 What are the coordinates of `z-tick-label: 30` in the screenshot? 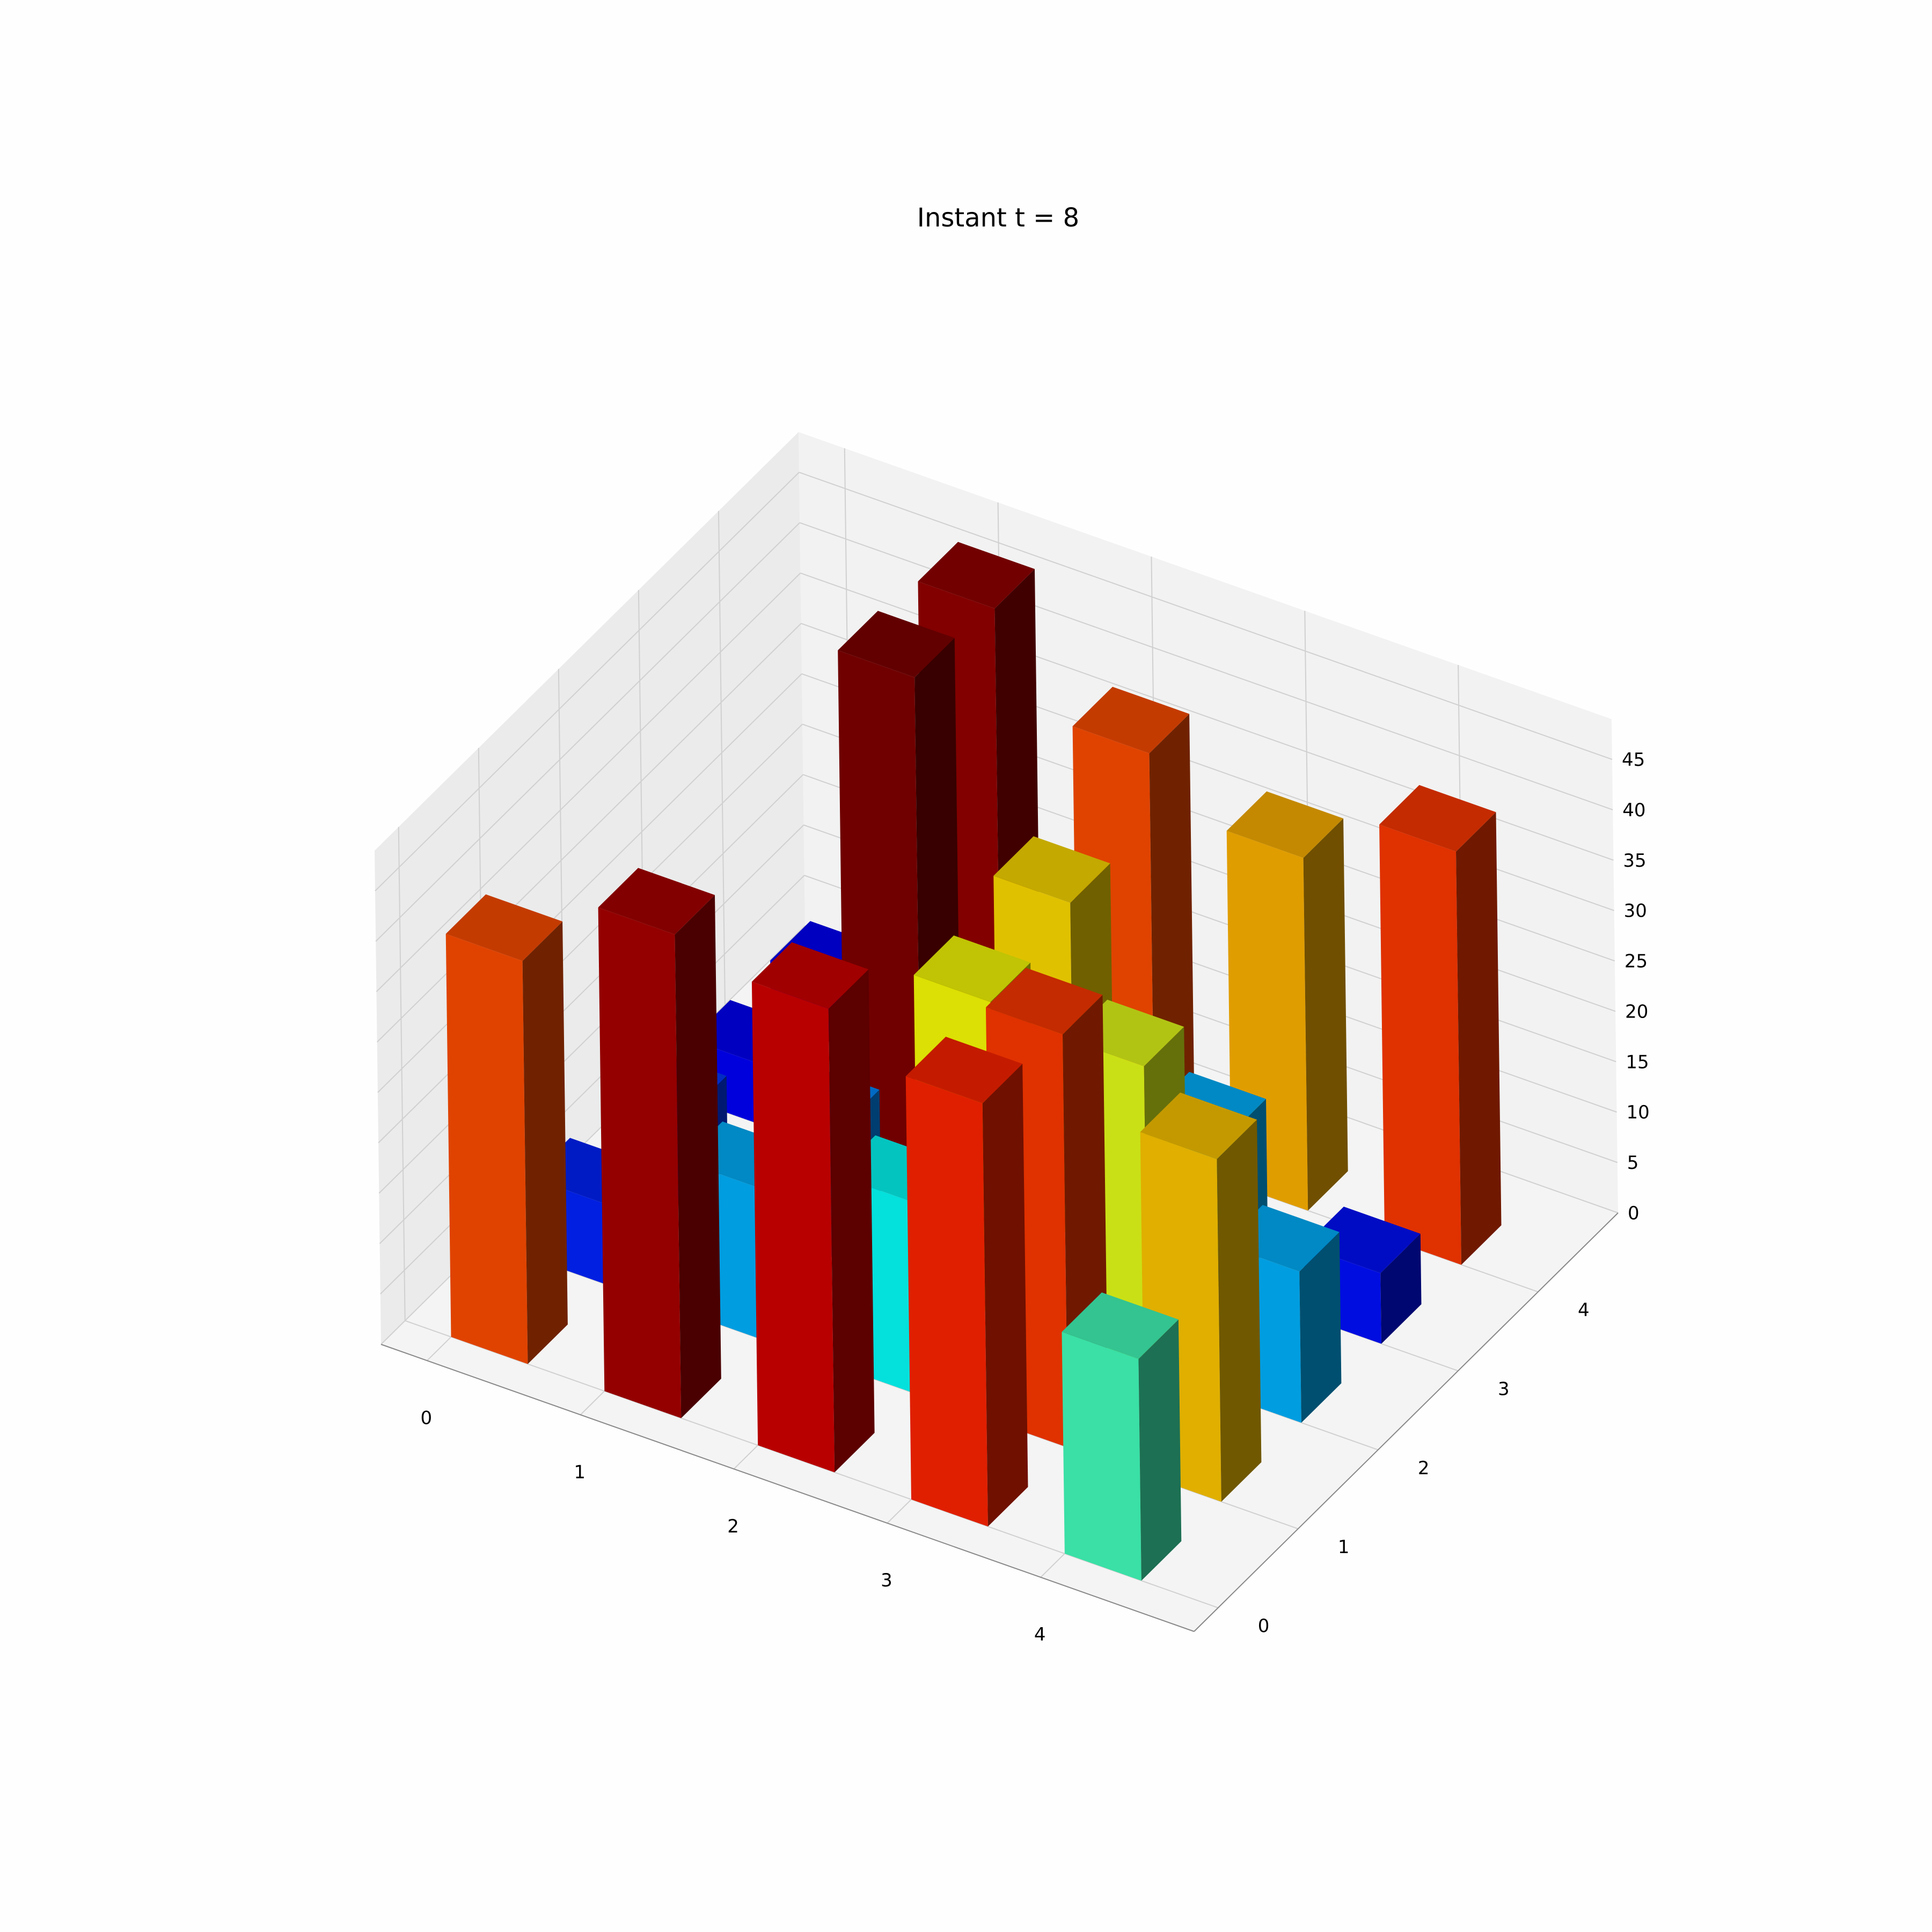 It's located at (1635, 911).